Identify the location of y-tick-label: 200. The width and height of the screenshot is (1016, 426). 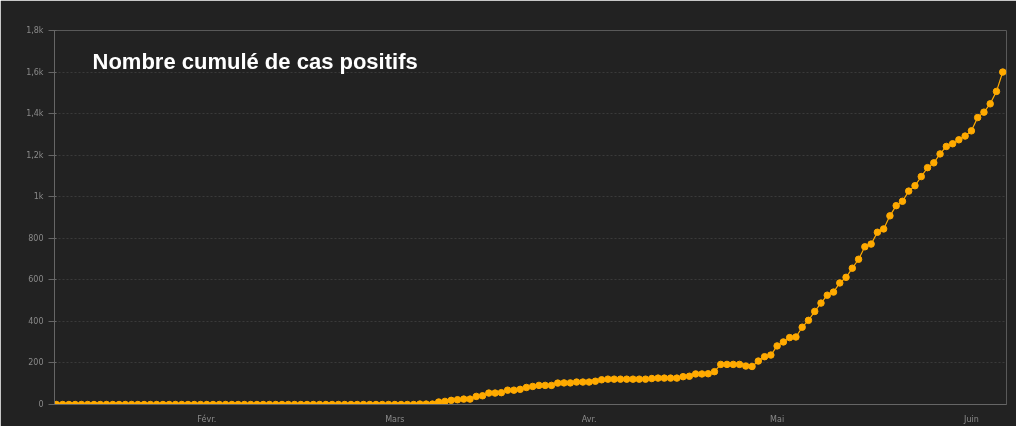
(36, 363).